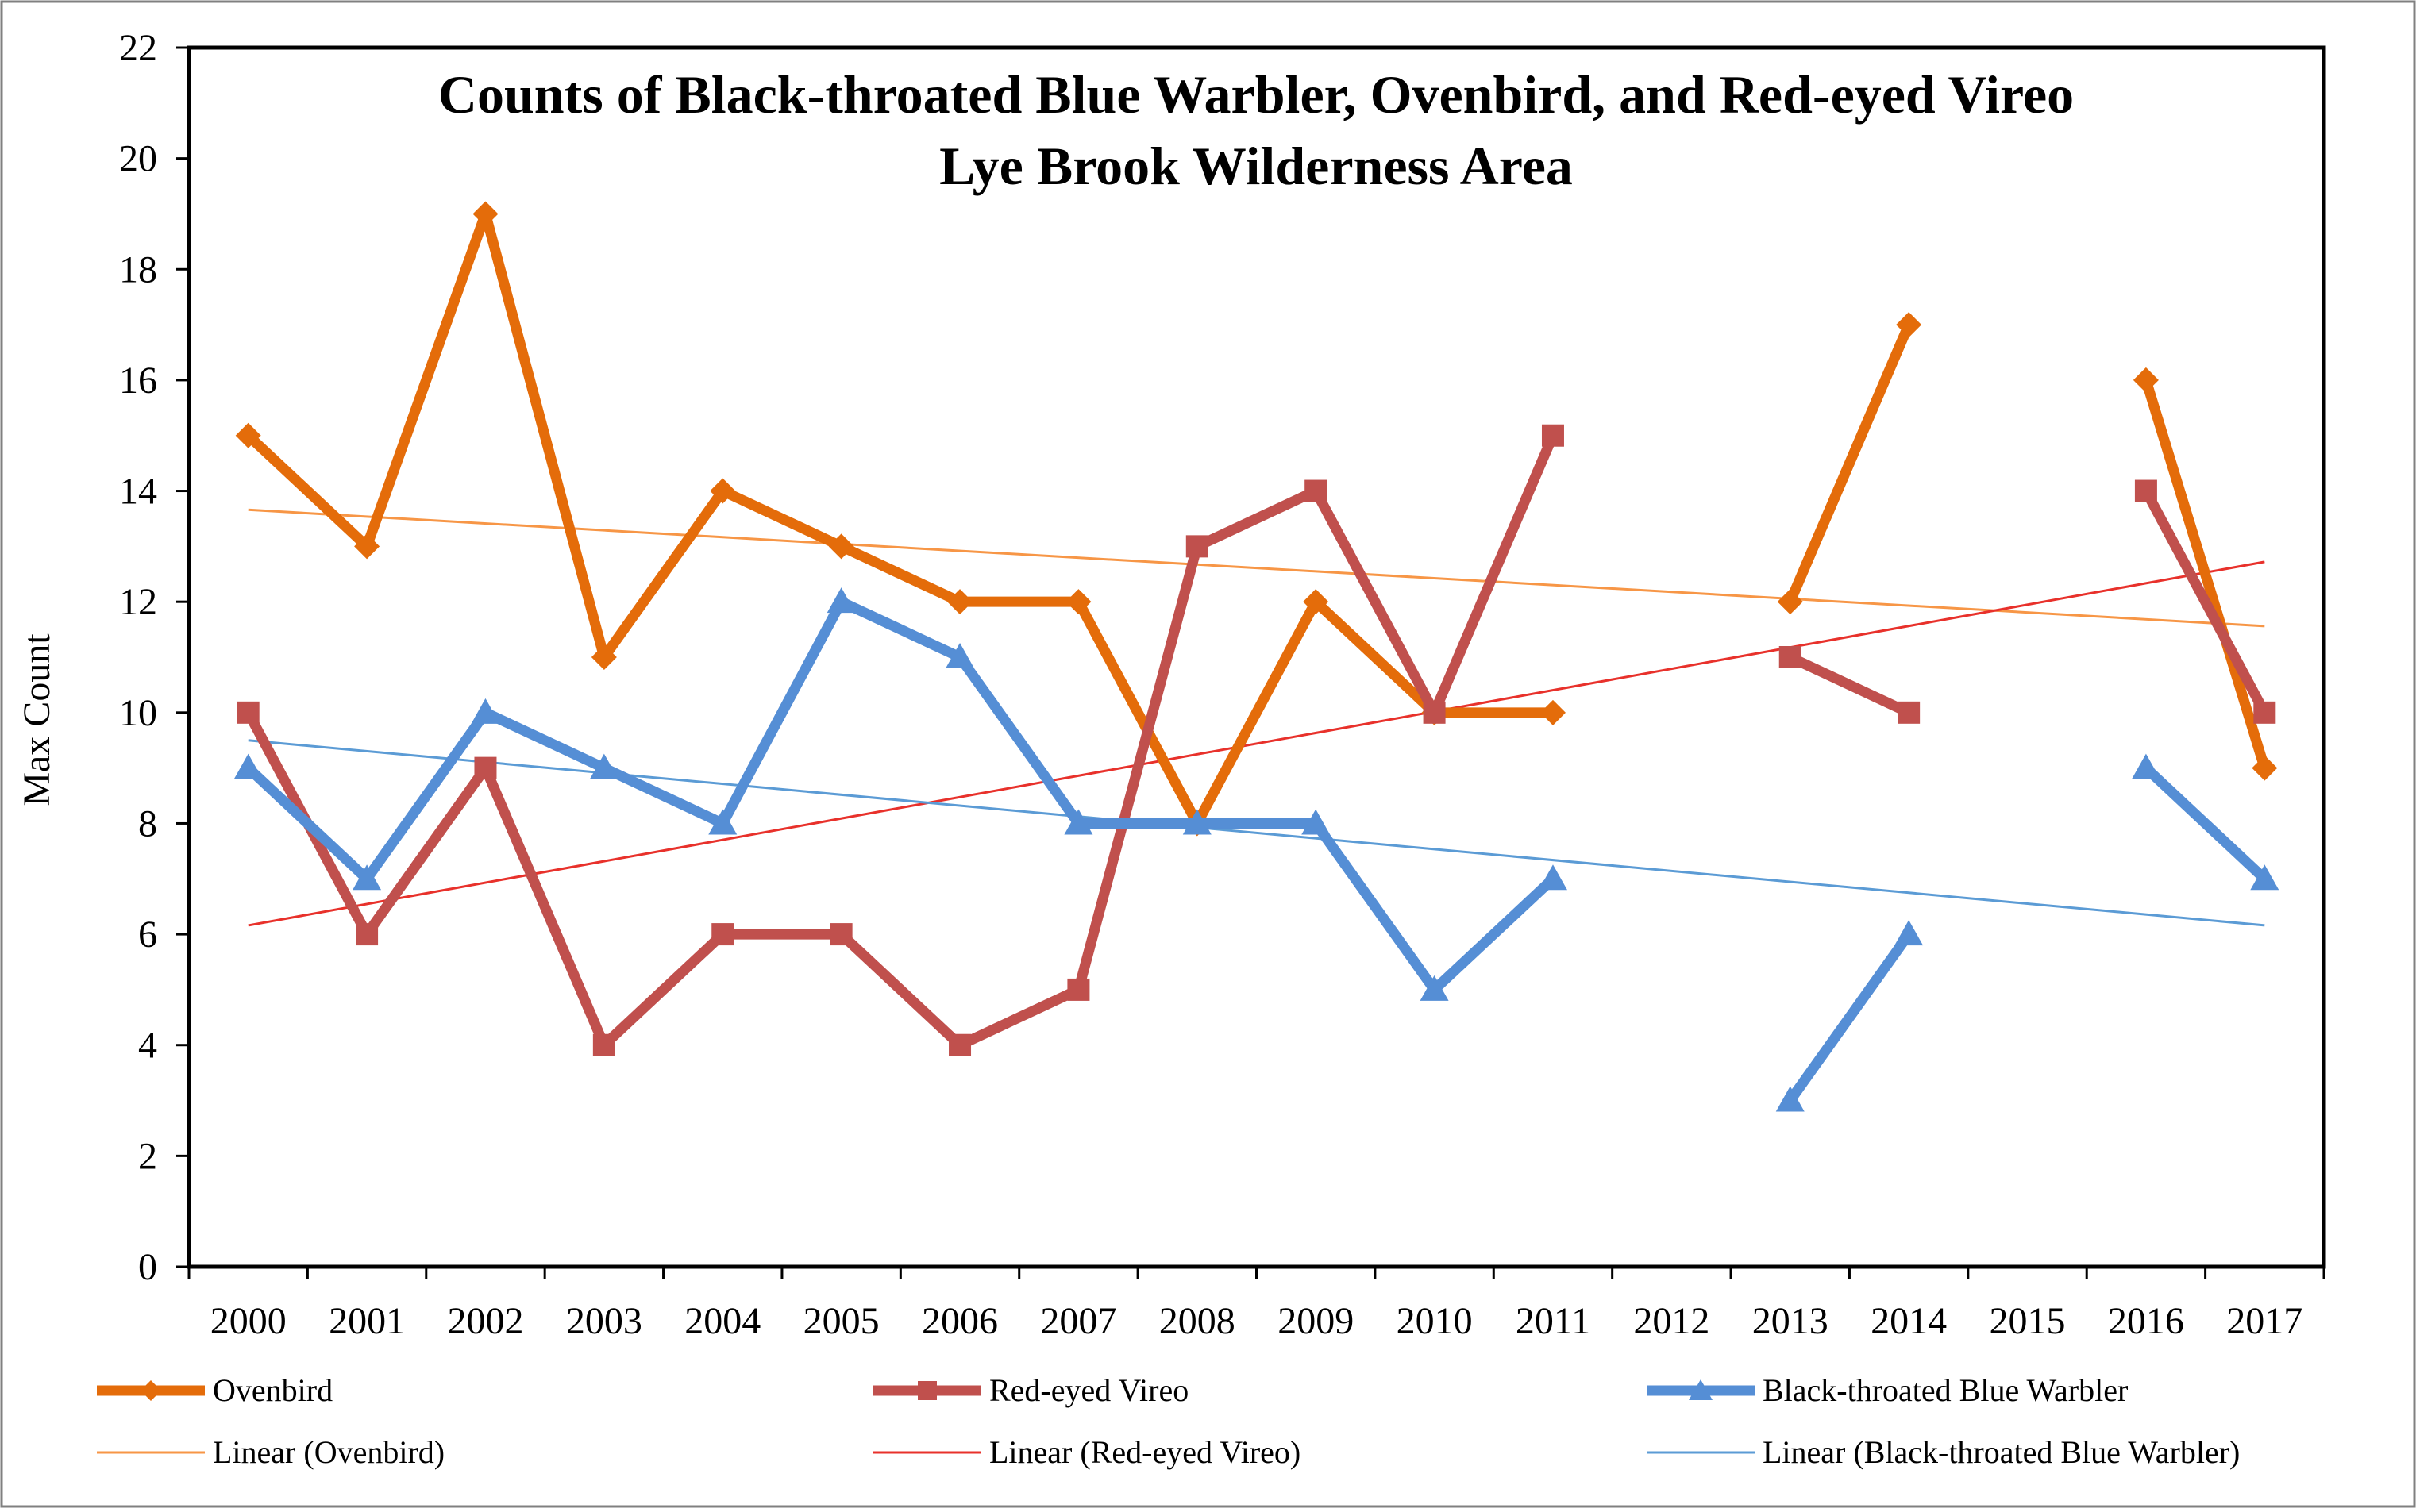  Describe the element at coordinates (147, 1046) in the screenshot. I see `y-tick-label: 4` at that location.